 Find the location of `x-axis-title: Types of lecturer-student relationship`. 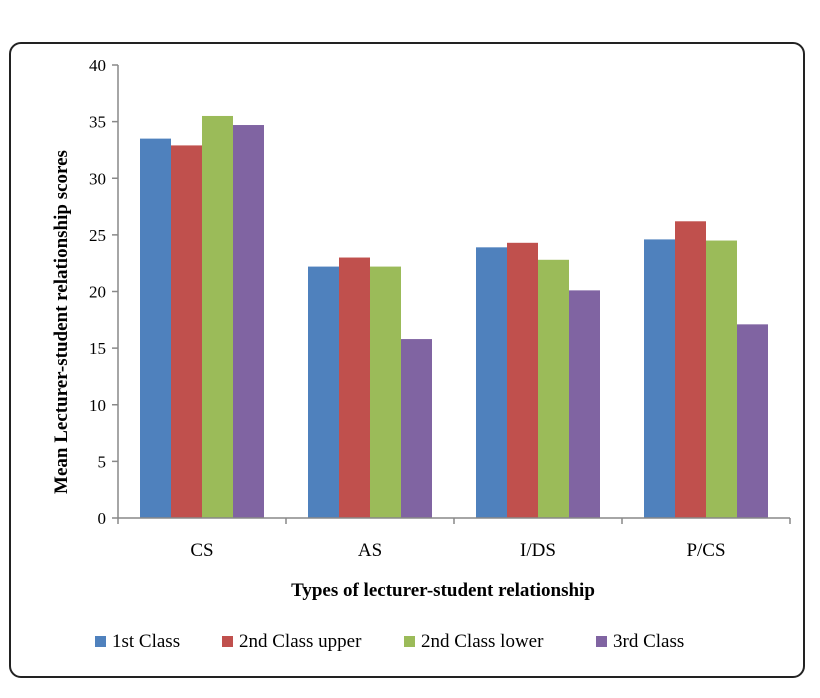

x-axis-title: Types of lecturer-student relationship is located at coordinates (443, 590).